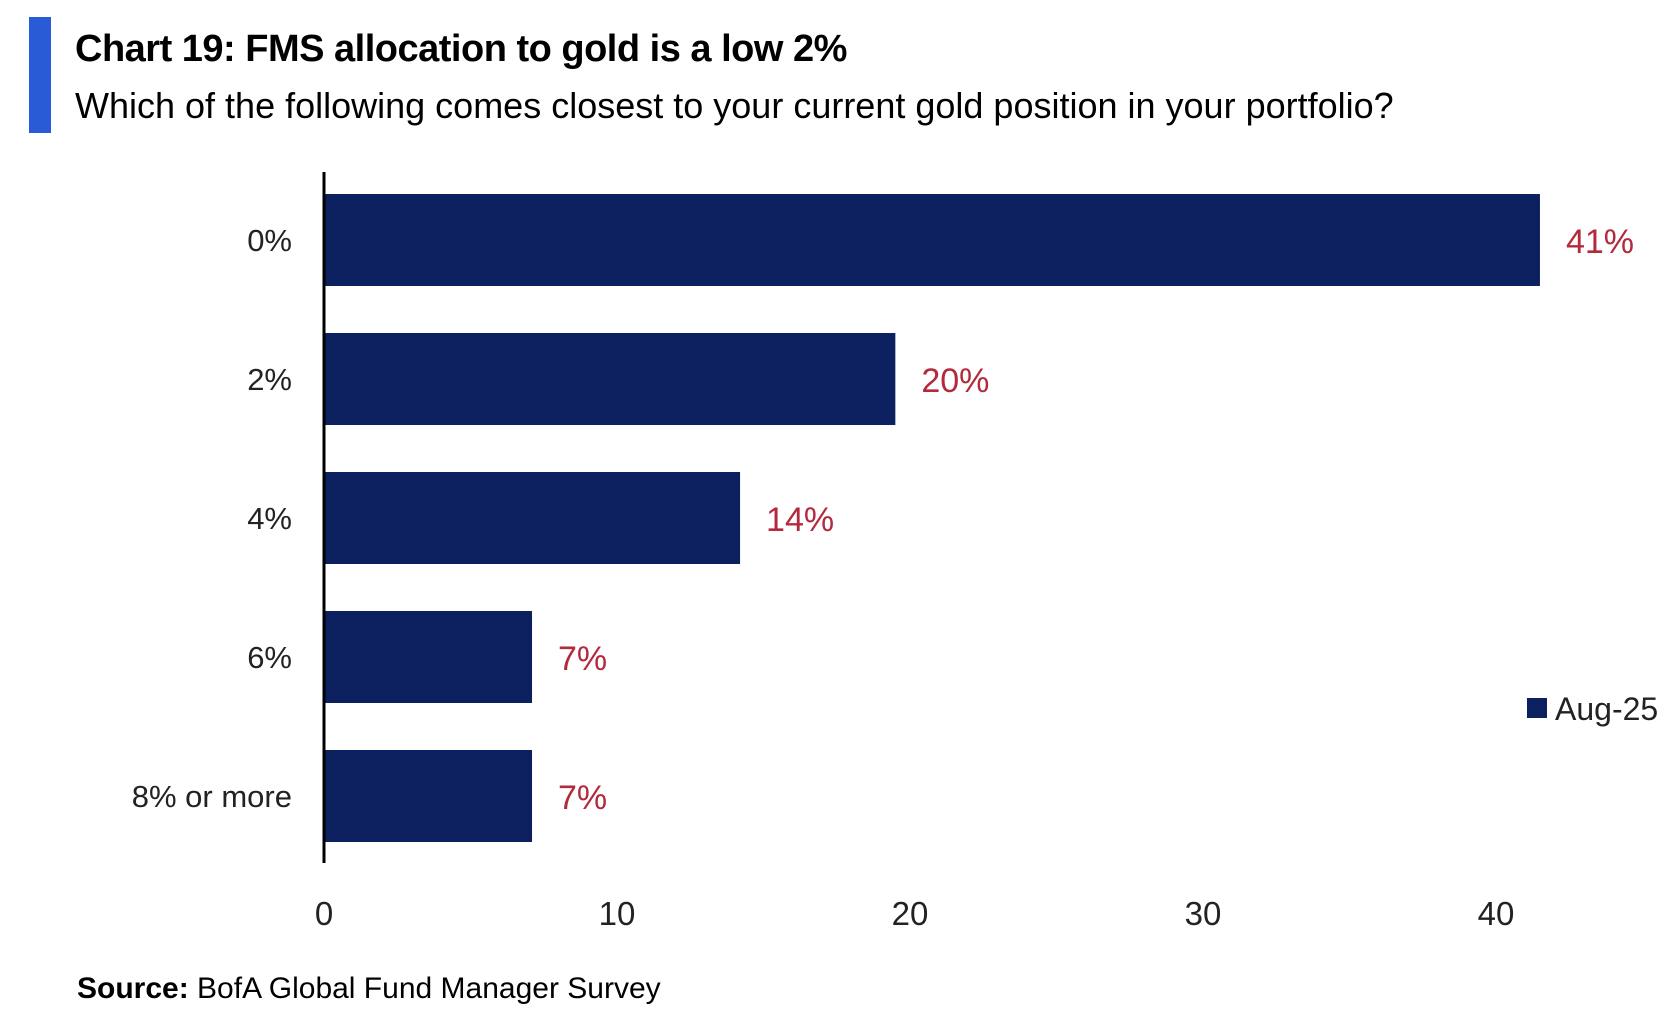  I want to click on category-label: 0%, so click(269, 240).